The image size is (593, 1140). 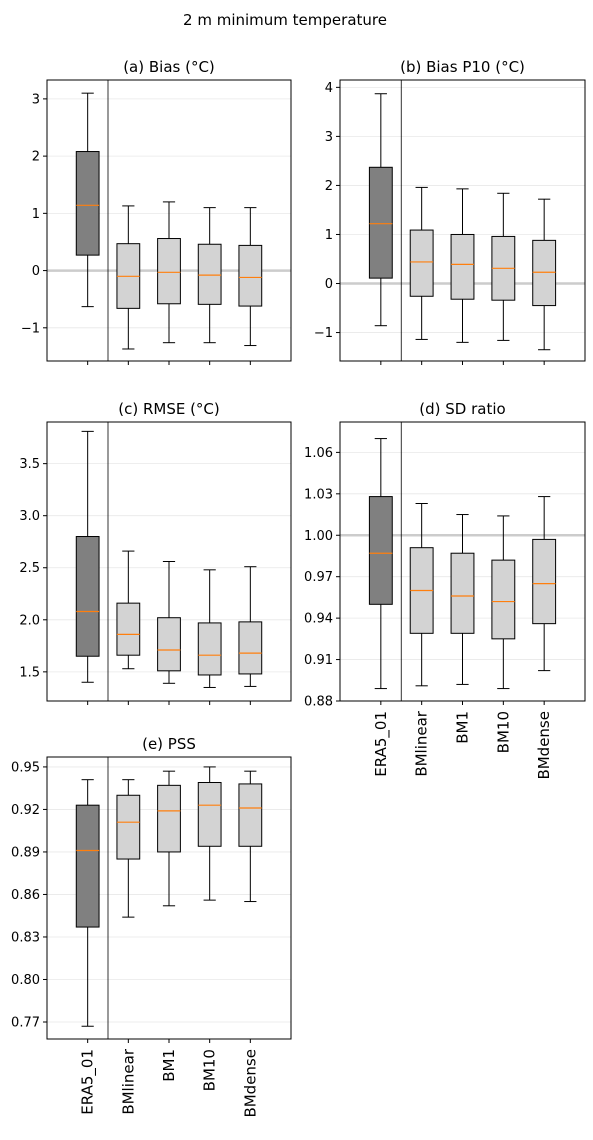 I want to click on bias-box-bm1, so click(x=169, y=271).